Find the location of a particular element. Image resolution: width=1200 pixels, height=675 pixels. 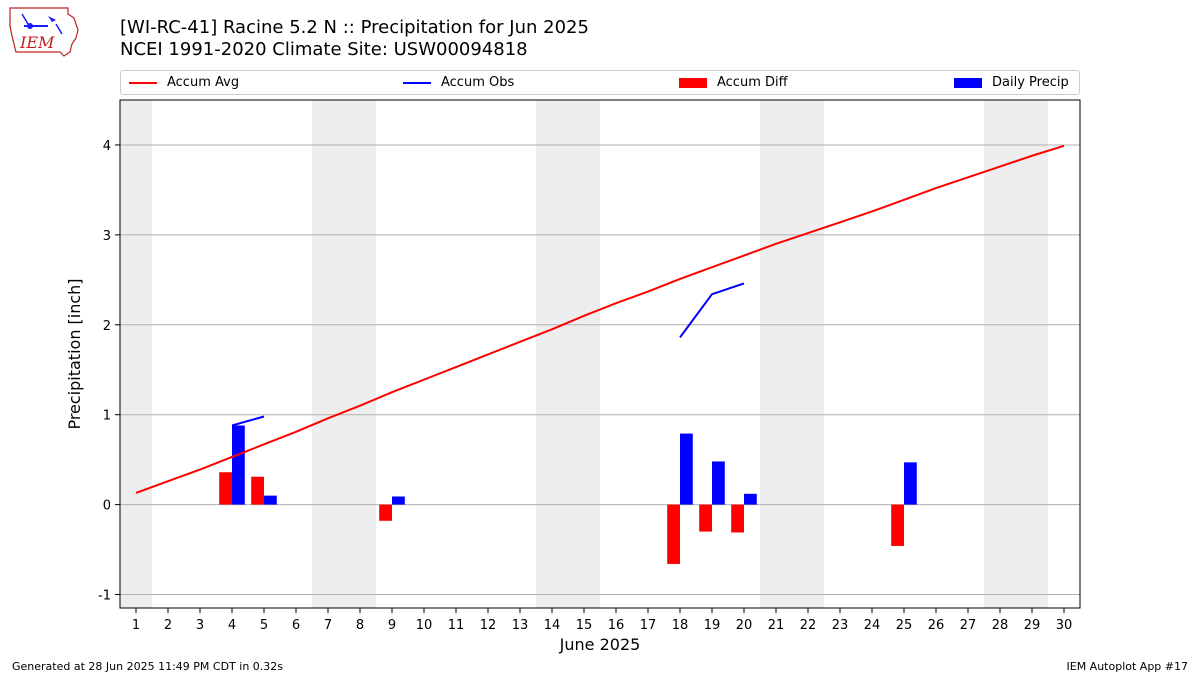

y-tick-label: 2 is located at coordinates (107, 326).